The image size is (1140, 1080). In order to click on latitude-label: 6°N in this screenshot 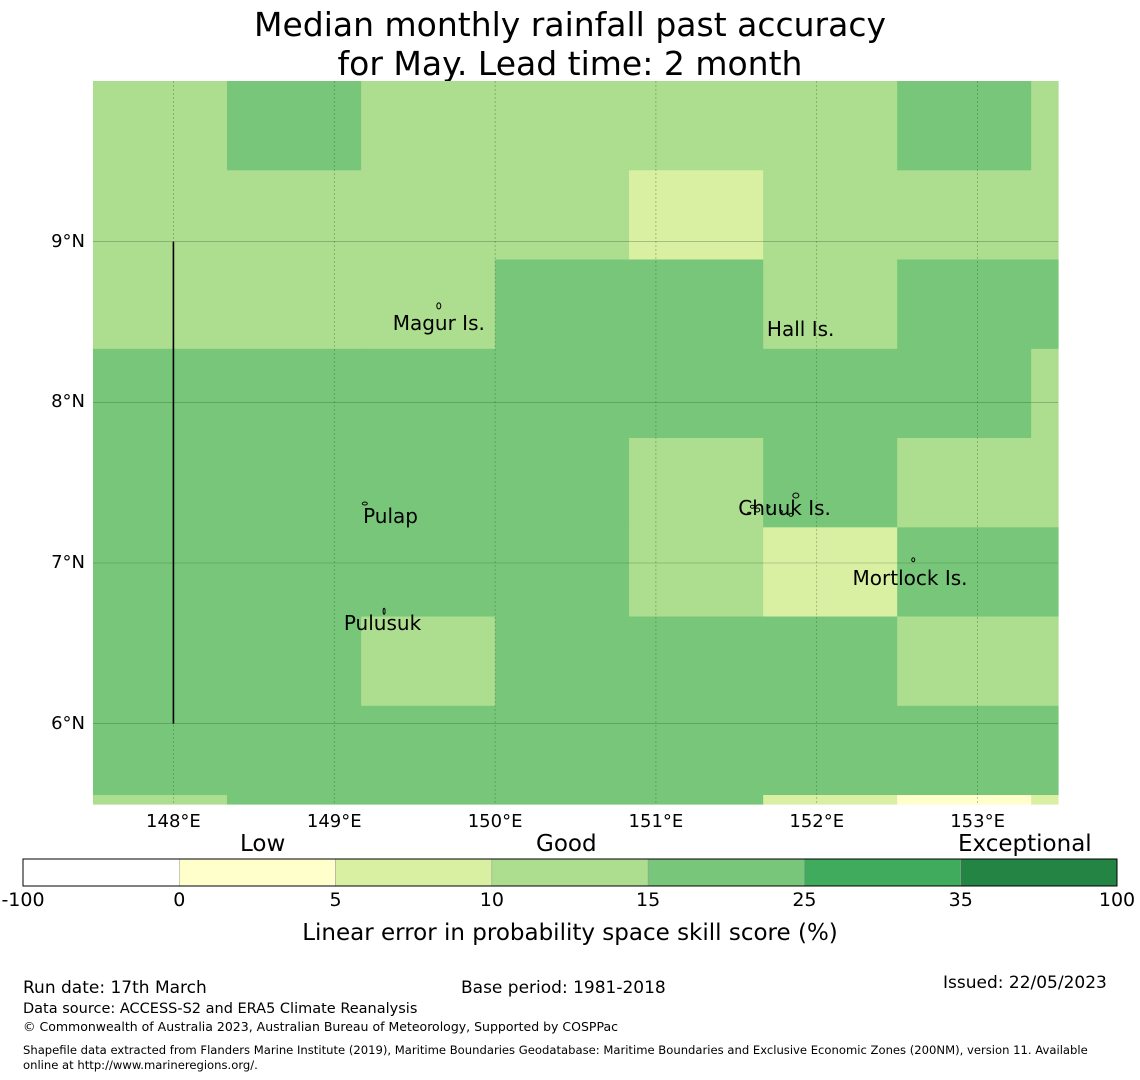, I will do `click(68, 723)`.